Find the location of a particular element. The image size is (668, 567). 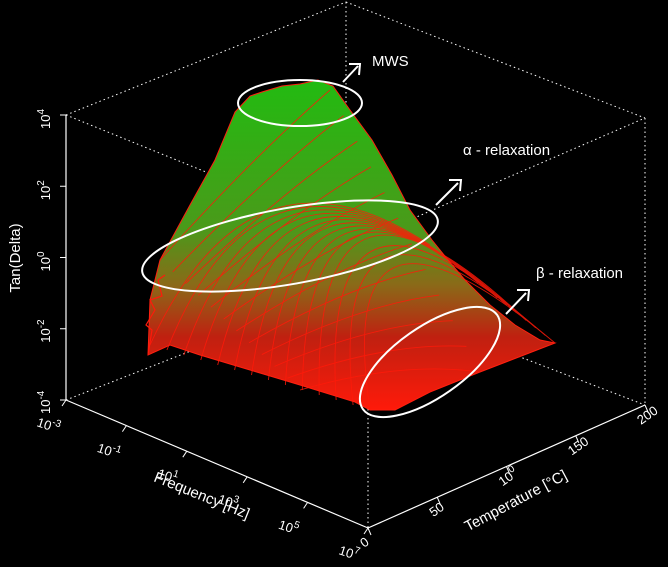

x-tick-label: 10⁵ is located at coordinates (289, 526).